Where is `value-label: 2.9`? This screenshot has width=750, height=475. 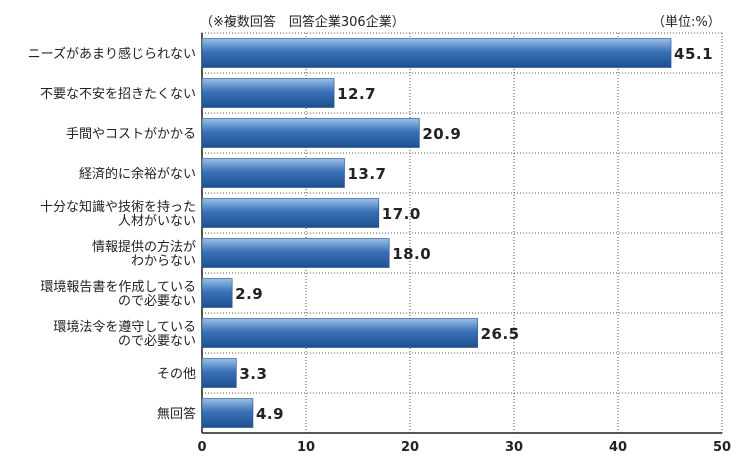
value-label: 2.9 is located at coordinates (249, 294).